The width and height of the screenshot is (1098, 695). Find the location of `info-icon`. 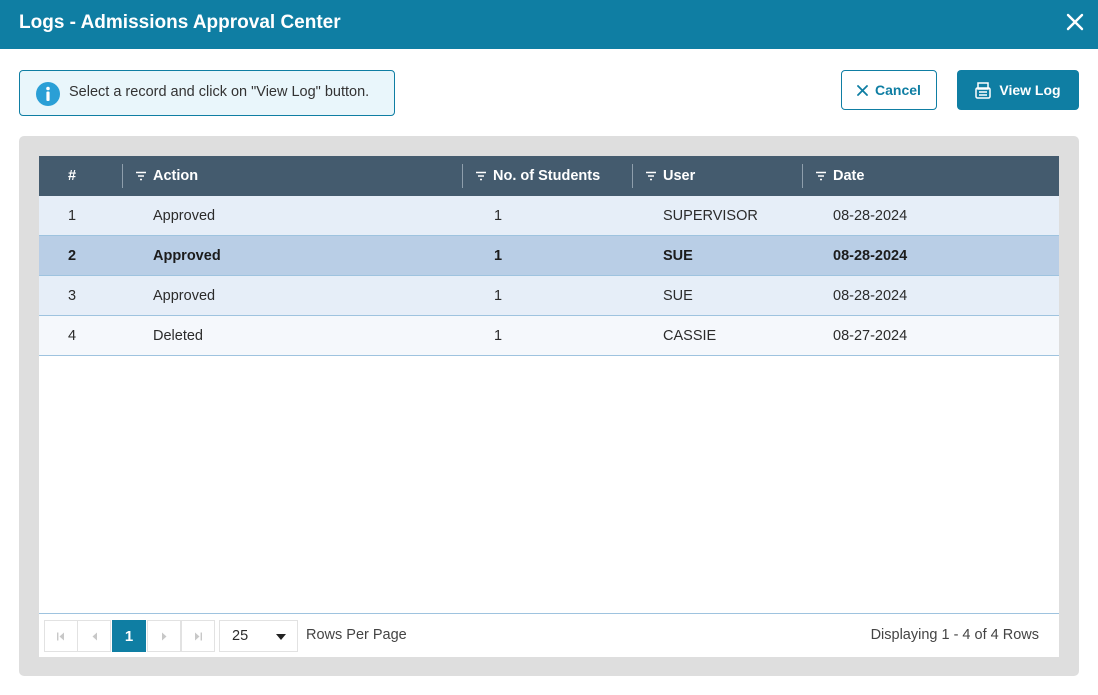

info-icon is located at coordinates (48, 94).